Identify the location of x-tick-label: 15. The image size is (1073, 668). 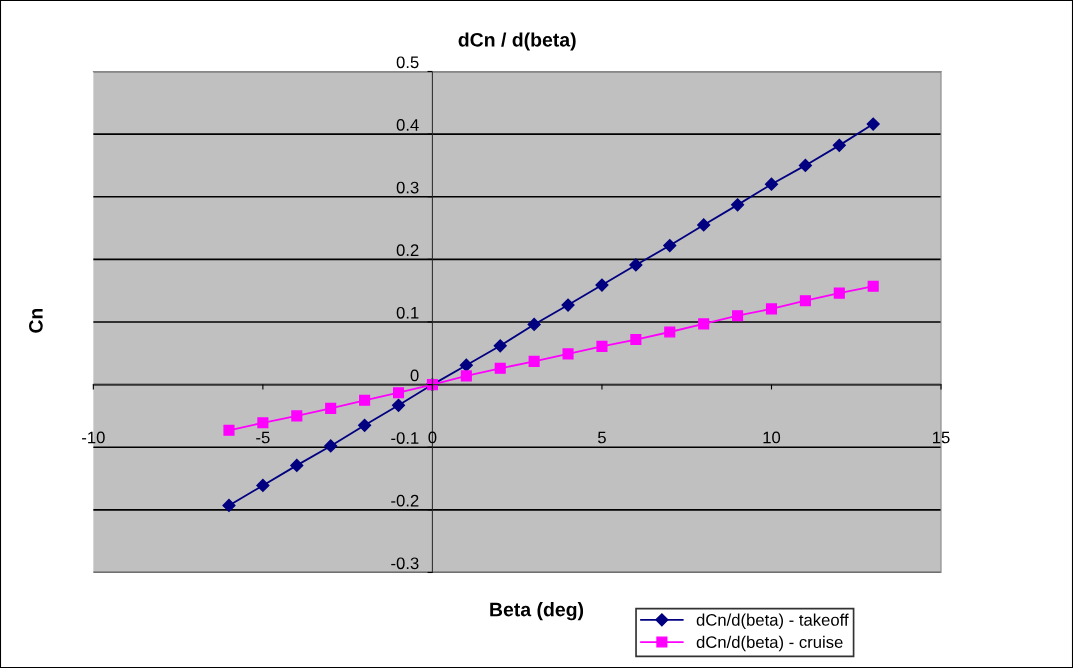
(941, 437).